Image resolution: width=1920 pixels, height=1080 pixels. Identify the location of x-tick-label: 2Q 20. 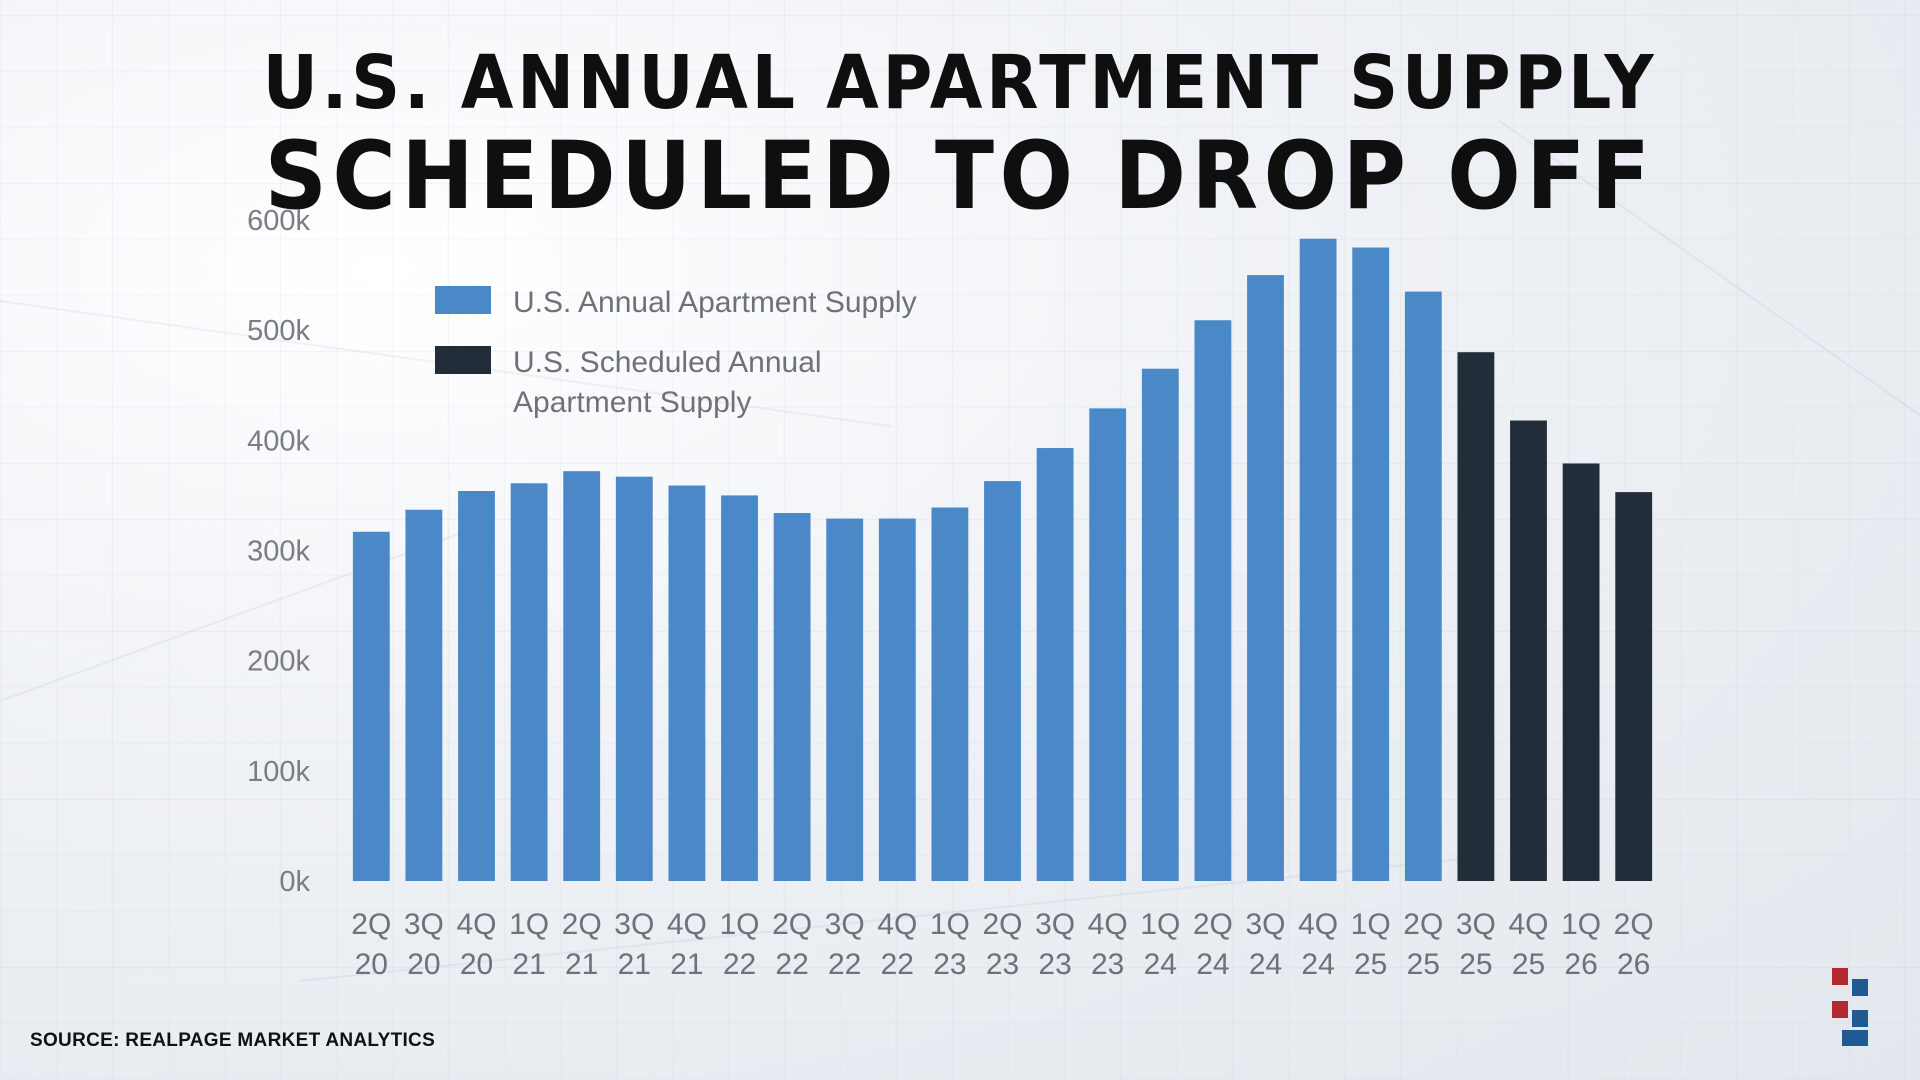
(371, 944).